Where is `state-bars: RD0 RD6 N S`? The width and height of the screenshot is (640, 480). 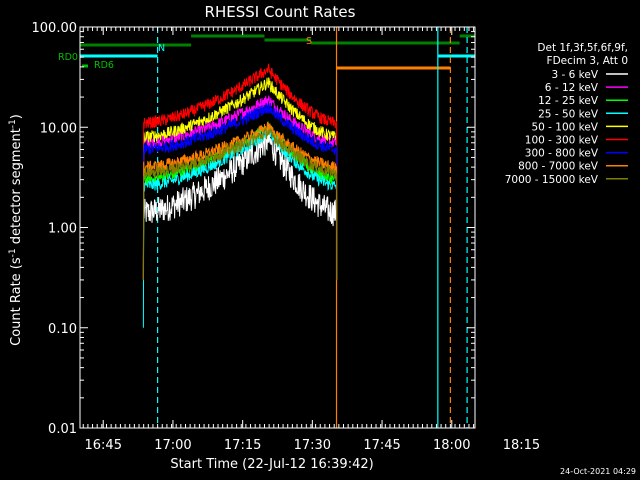
state-bars: RD0 RD6 N S is located at coordinates (266, 52).